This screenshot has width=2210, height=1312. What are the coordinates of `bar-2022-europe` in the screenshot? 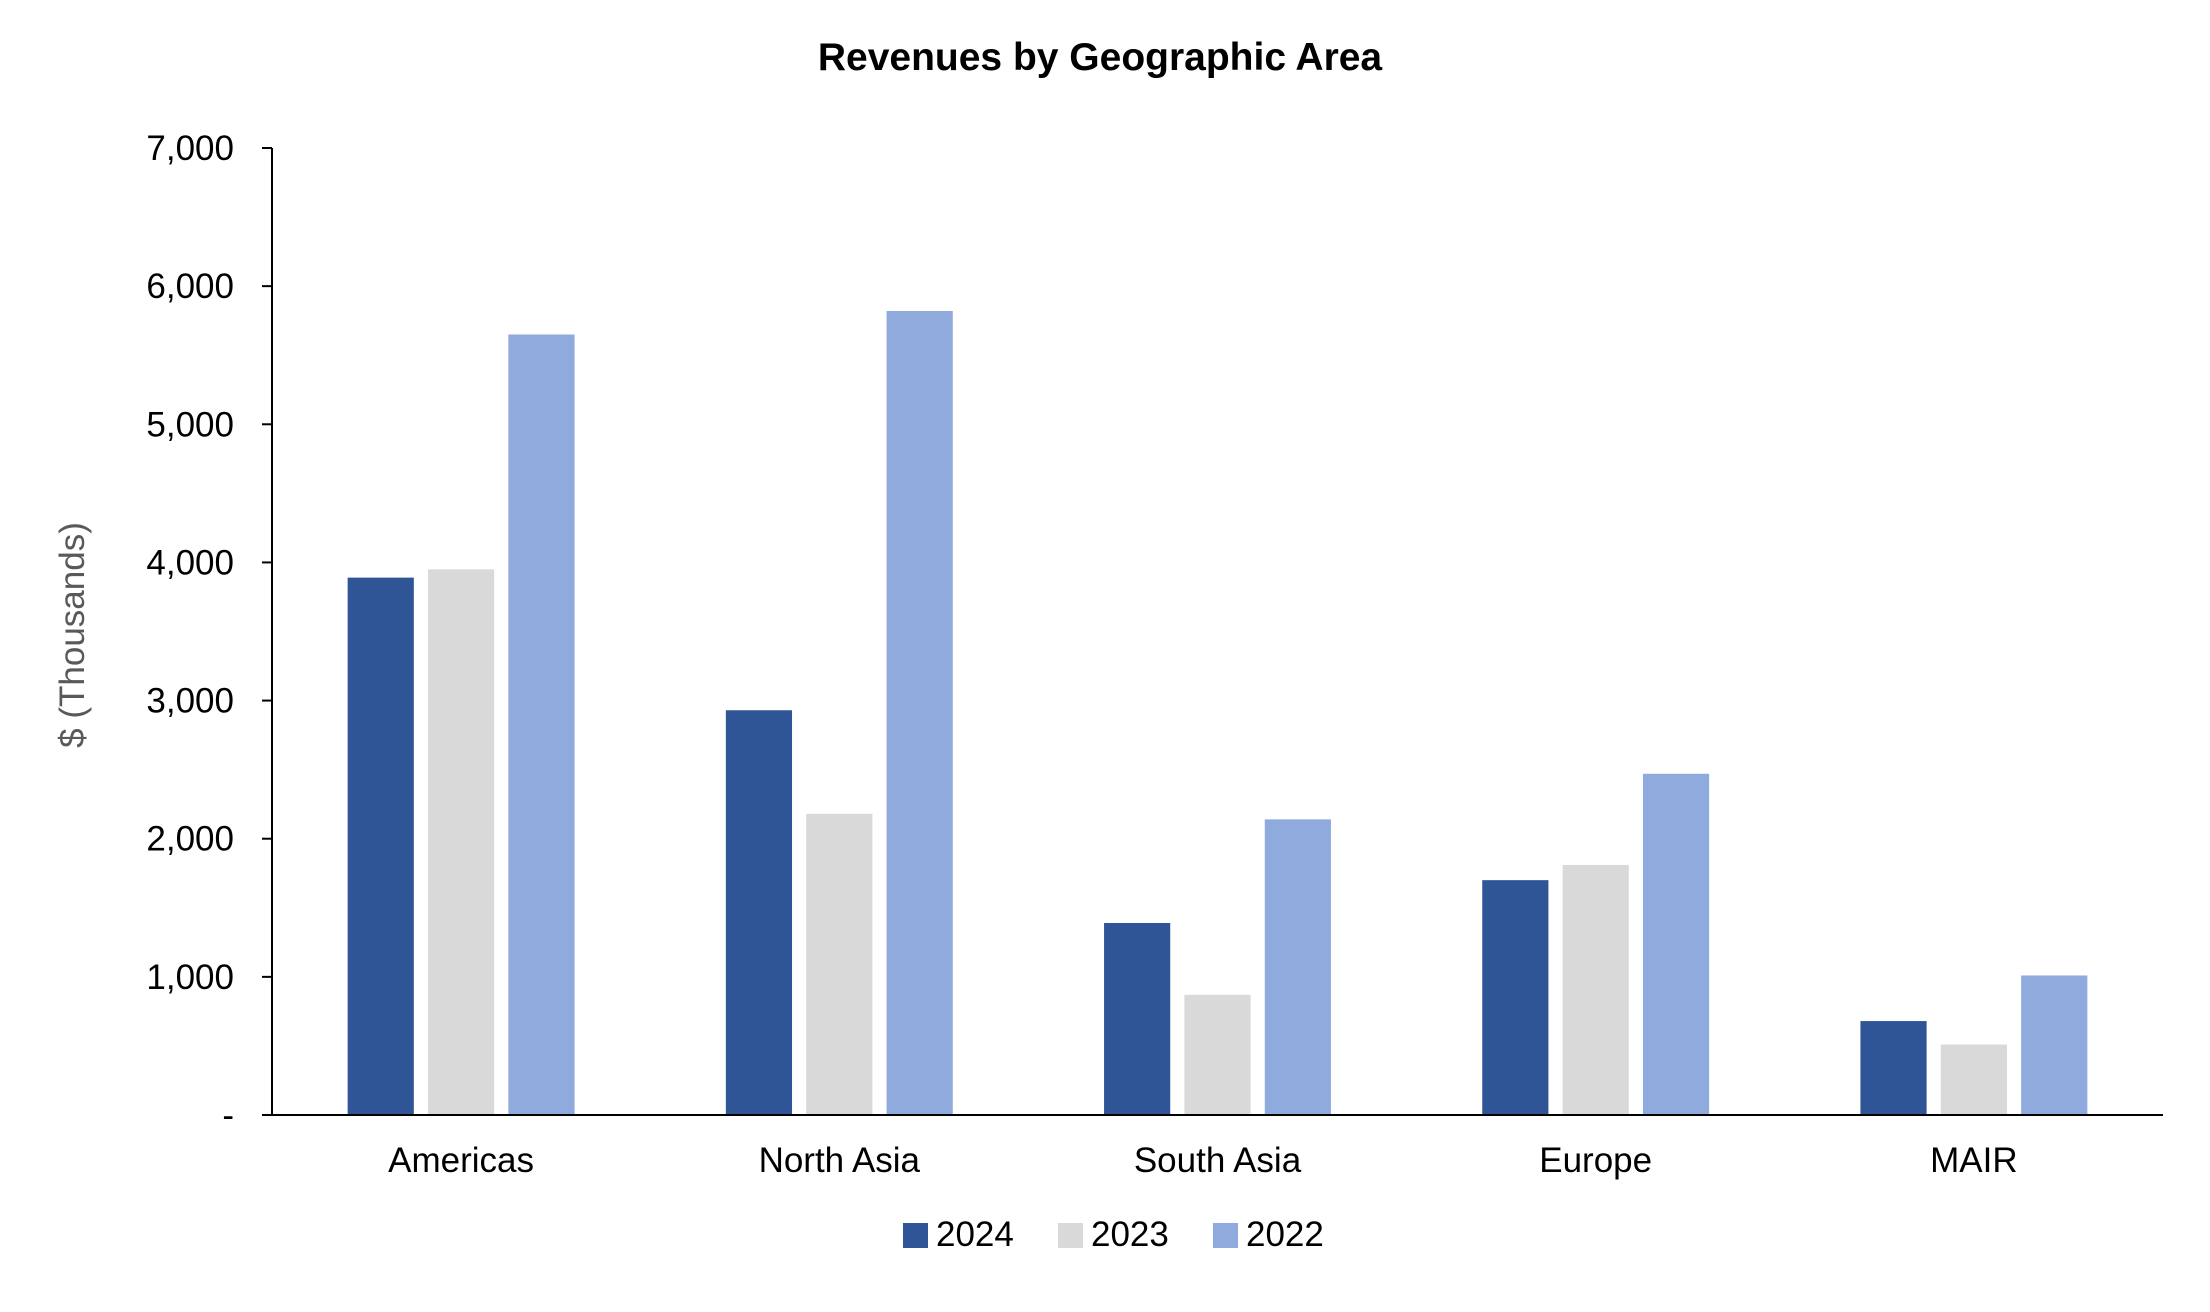 It's located at (1676, 944).